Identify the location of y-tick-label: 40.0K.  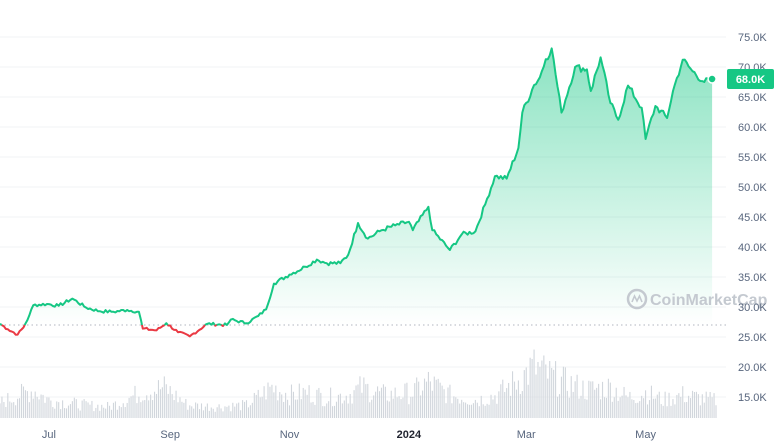
(752, 248).